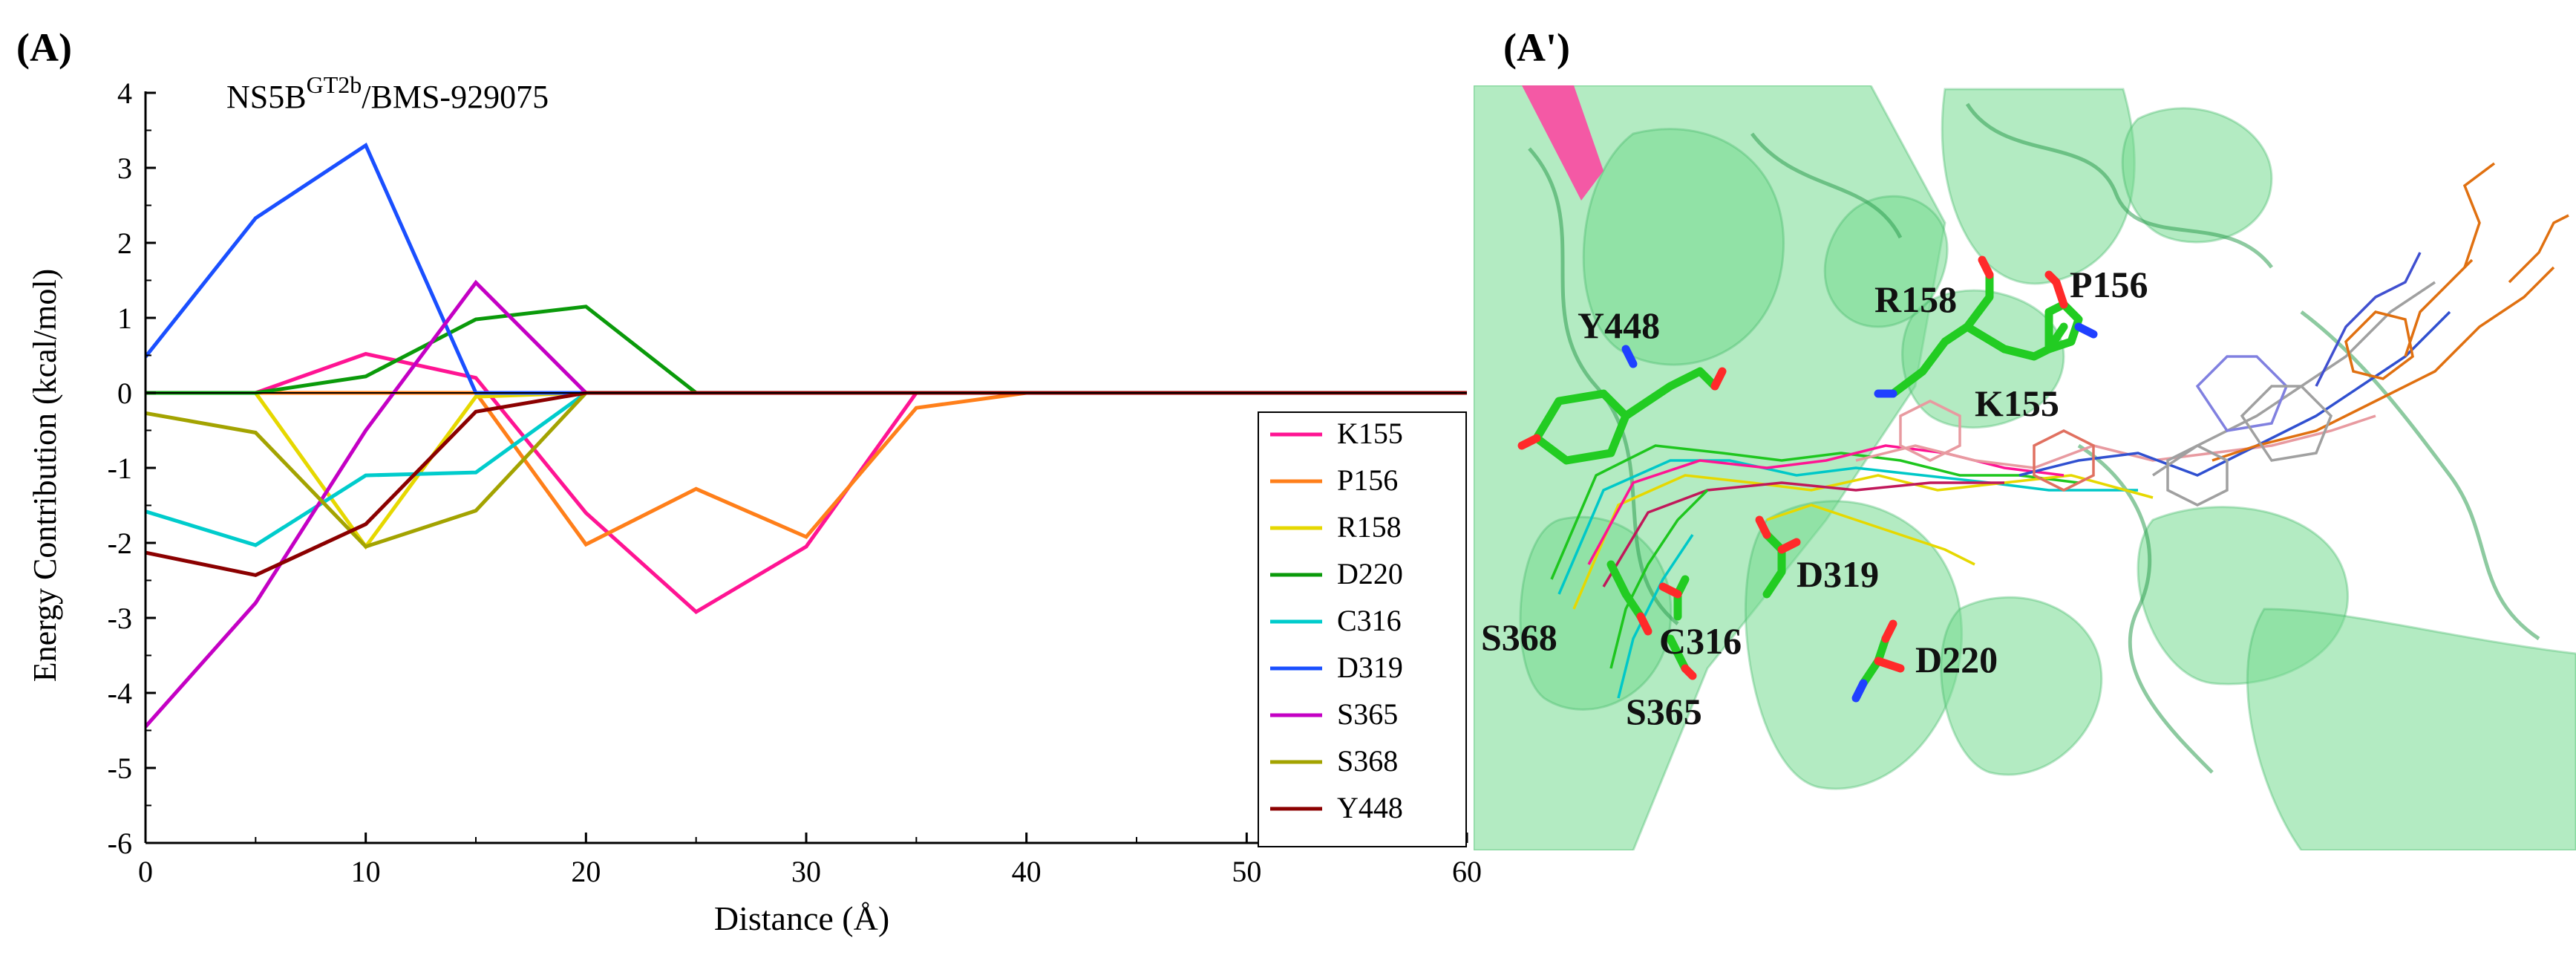 This screenshot has width=2576, height=964. Describe the element at coordinates (807, 350) in the screenshot. I see `series-line-d220` at that location.